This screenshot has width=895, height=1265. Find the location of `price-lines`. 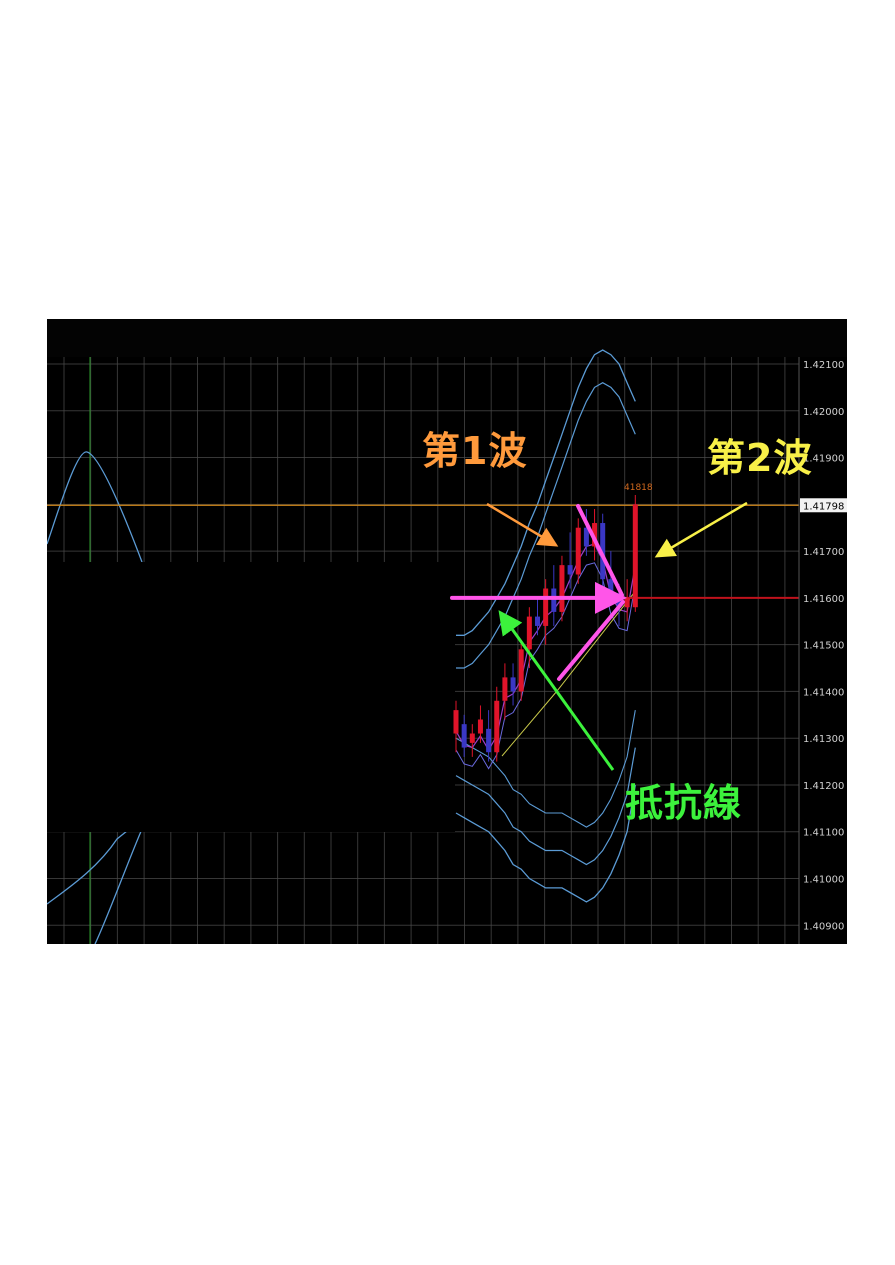

price-lines is located at coordinates (423, 551).